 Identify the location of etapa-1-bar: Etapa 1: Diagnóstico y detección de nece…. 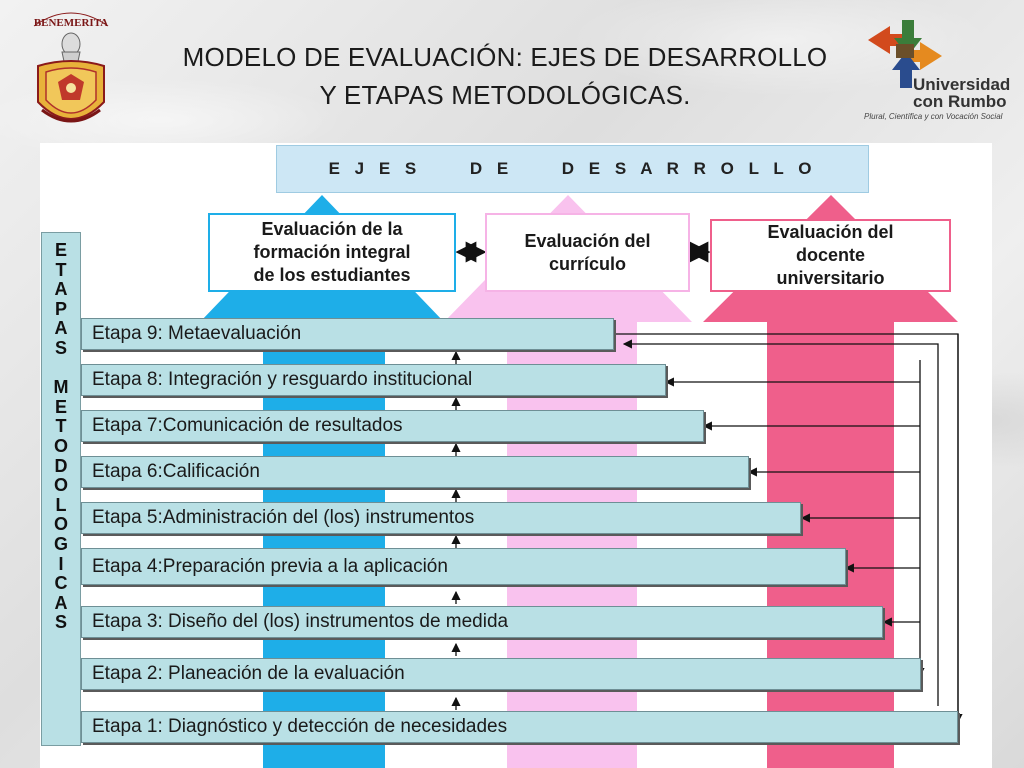
(519, 727).